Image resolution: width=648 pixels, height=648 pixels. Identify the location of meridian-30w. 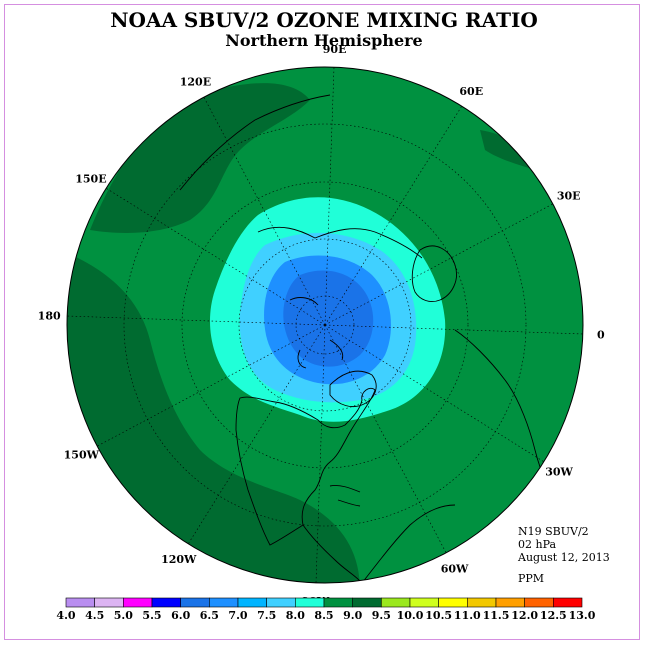
(434, 393).